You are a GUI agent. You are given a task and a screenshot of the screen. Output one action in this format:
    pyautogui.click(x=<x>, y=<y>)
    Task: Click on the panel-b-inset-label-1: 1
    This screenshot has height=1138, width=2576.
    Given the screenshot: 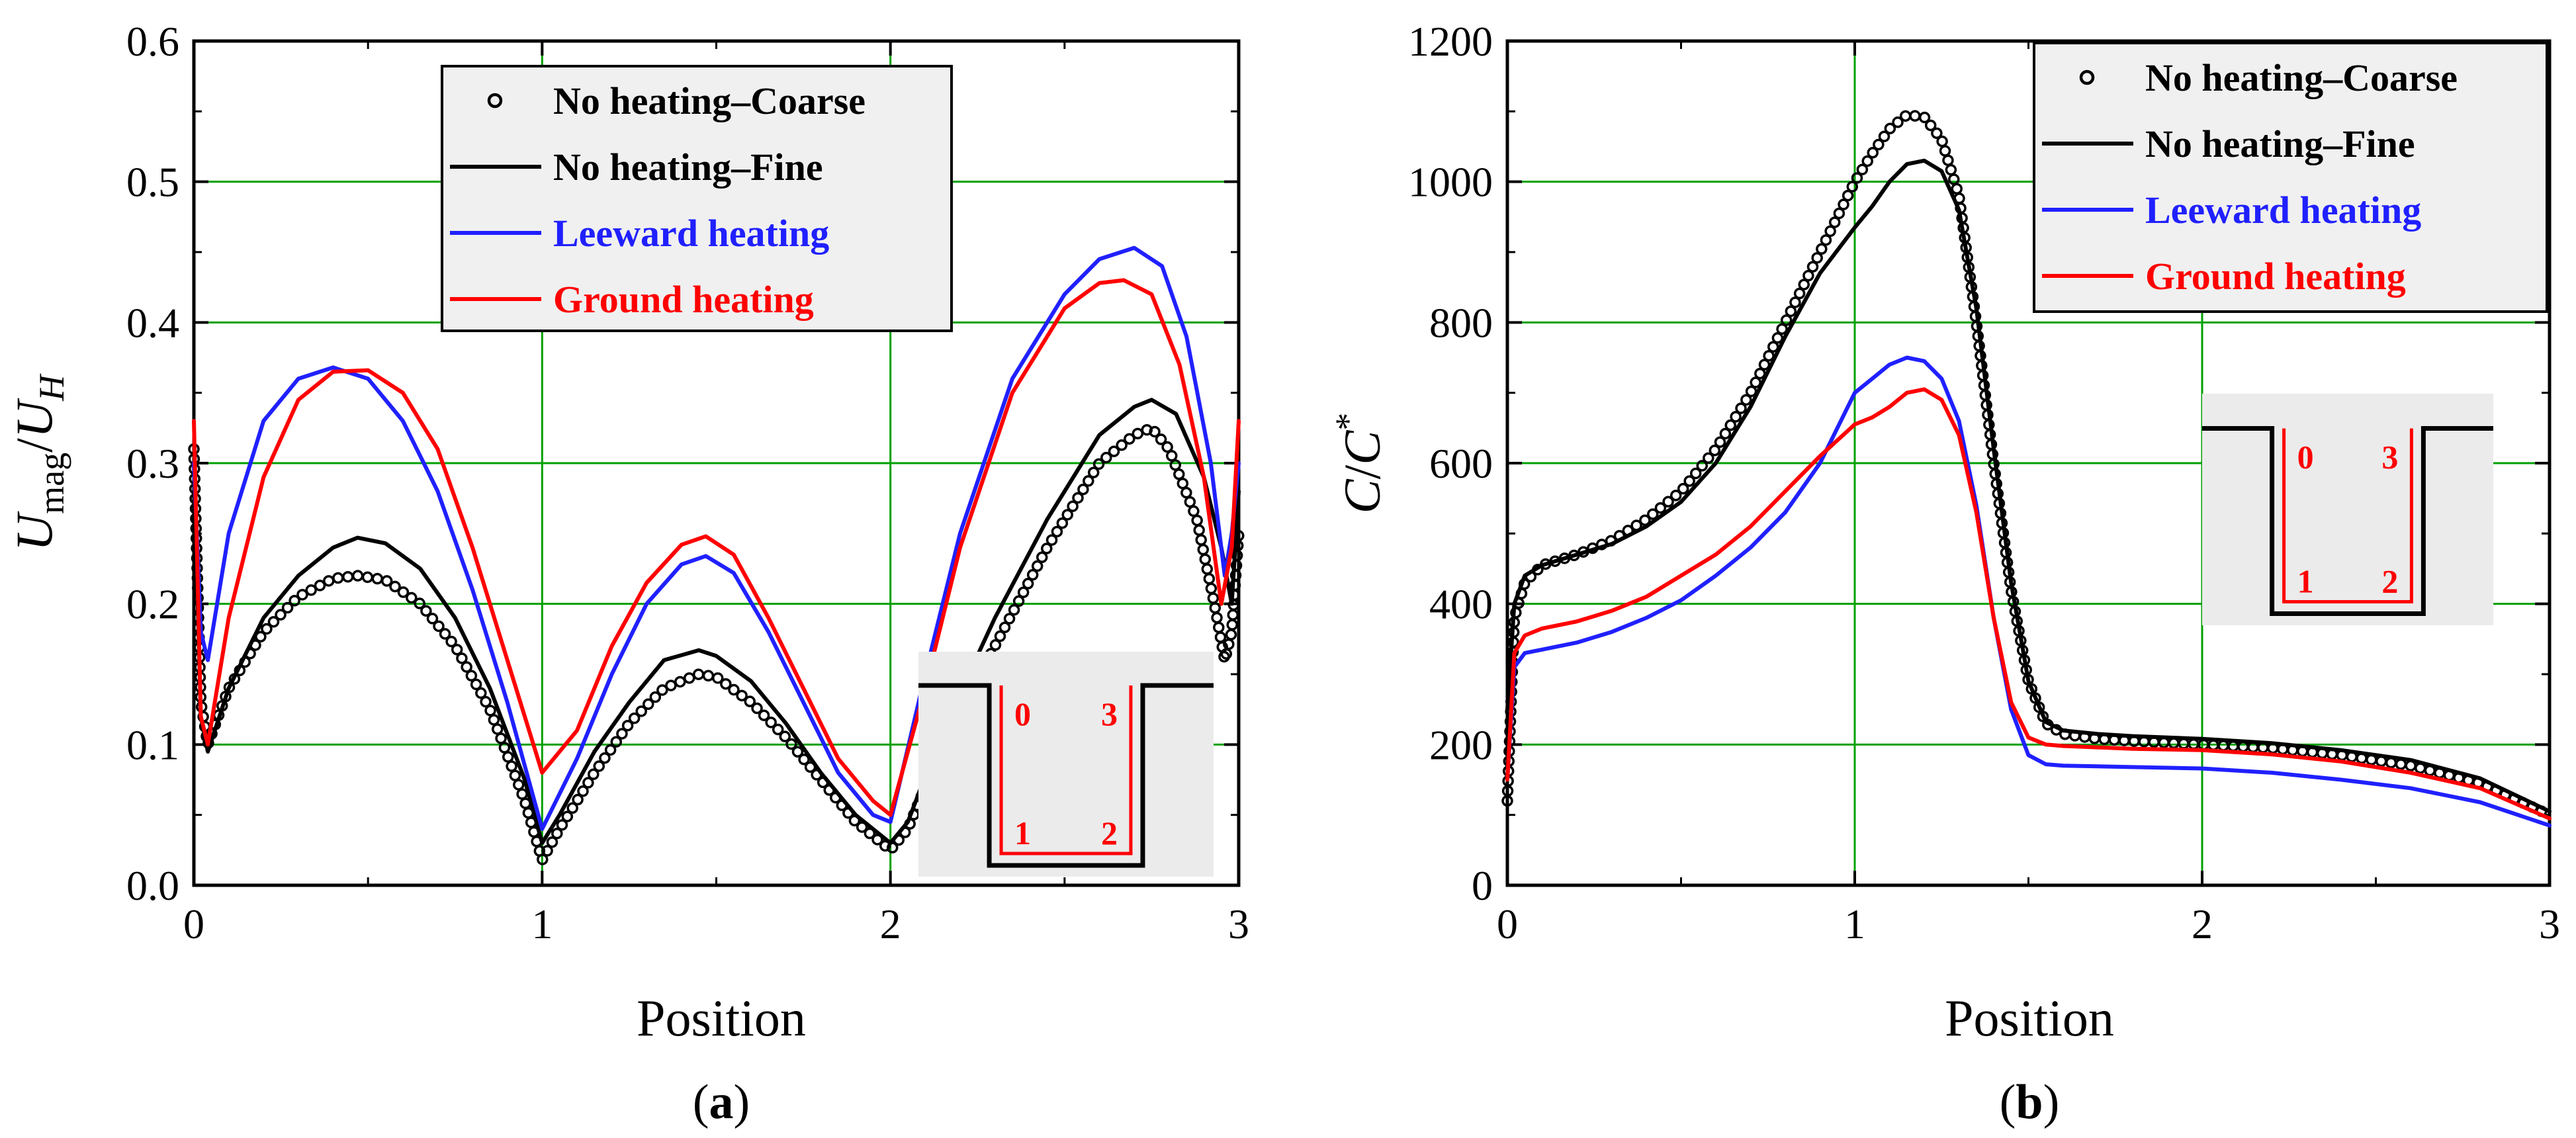 What is the action you would take?
    pyautogui.click(x=2305, y=581)
    